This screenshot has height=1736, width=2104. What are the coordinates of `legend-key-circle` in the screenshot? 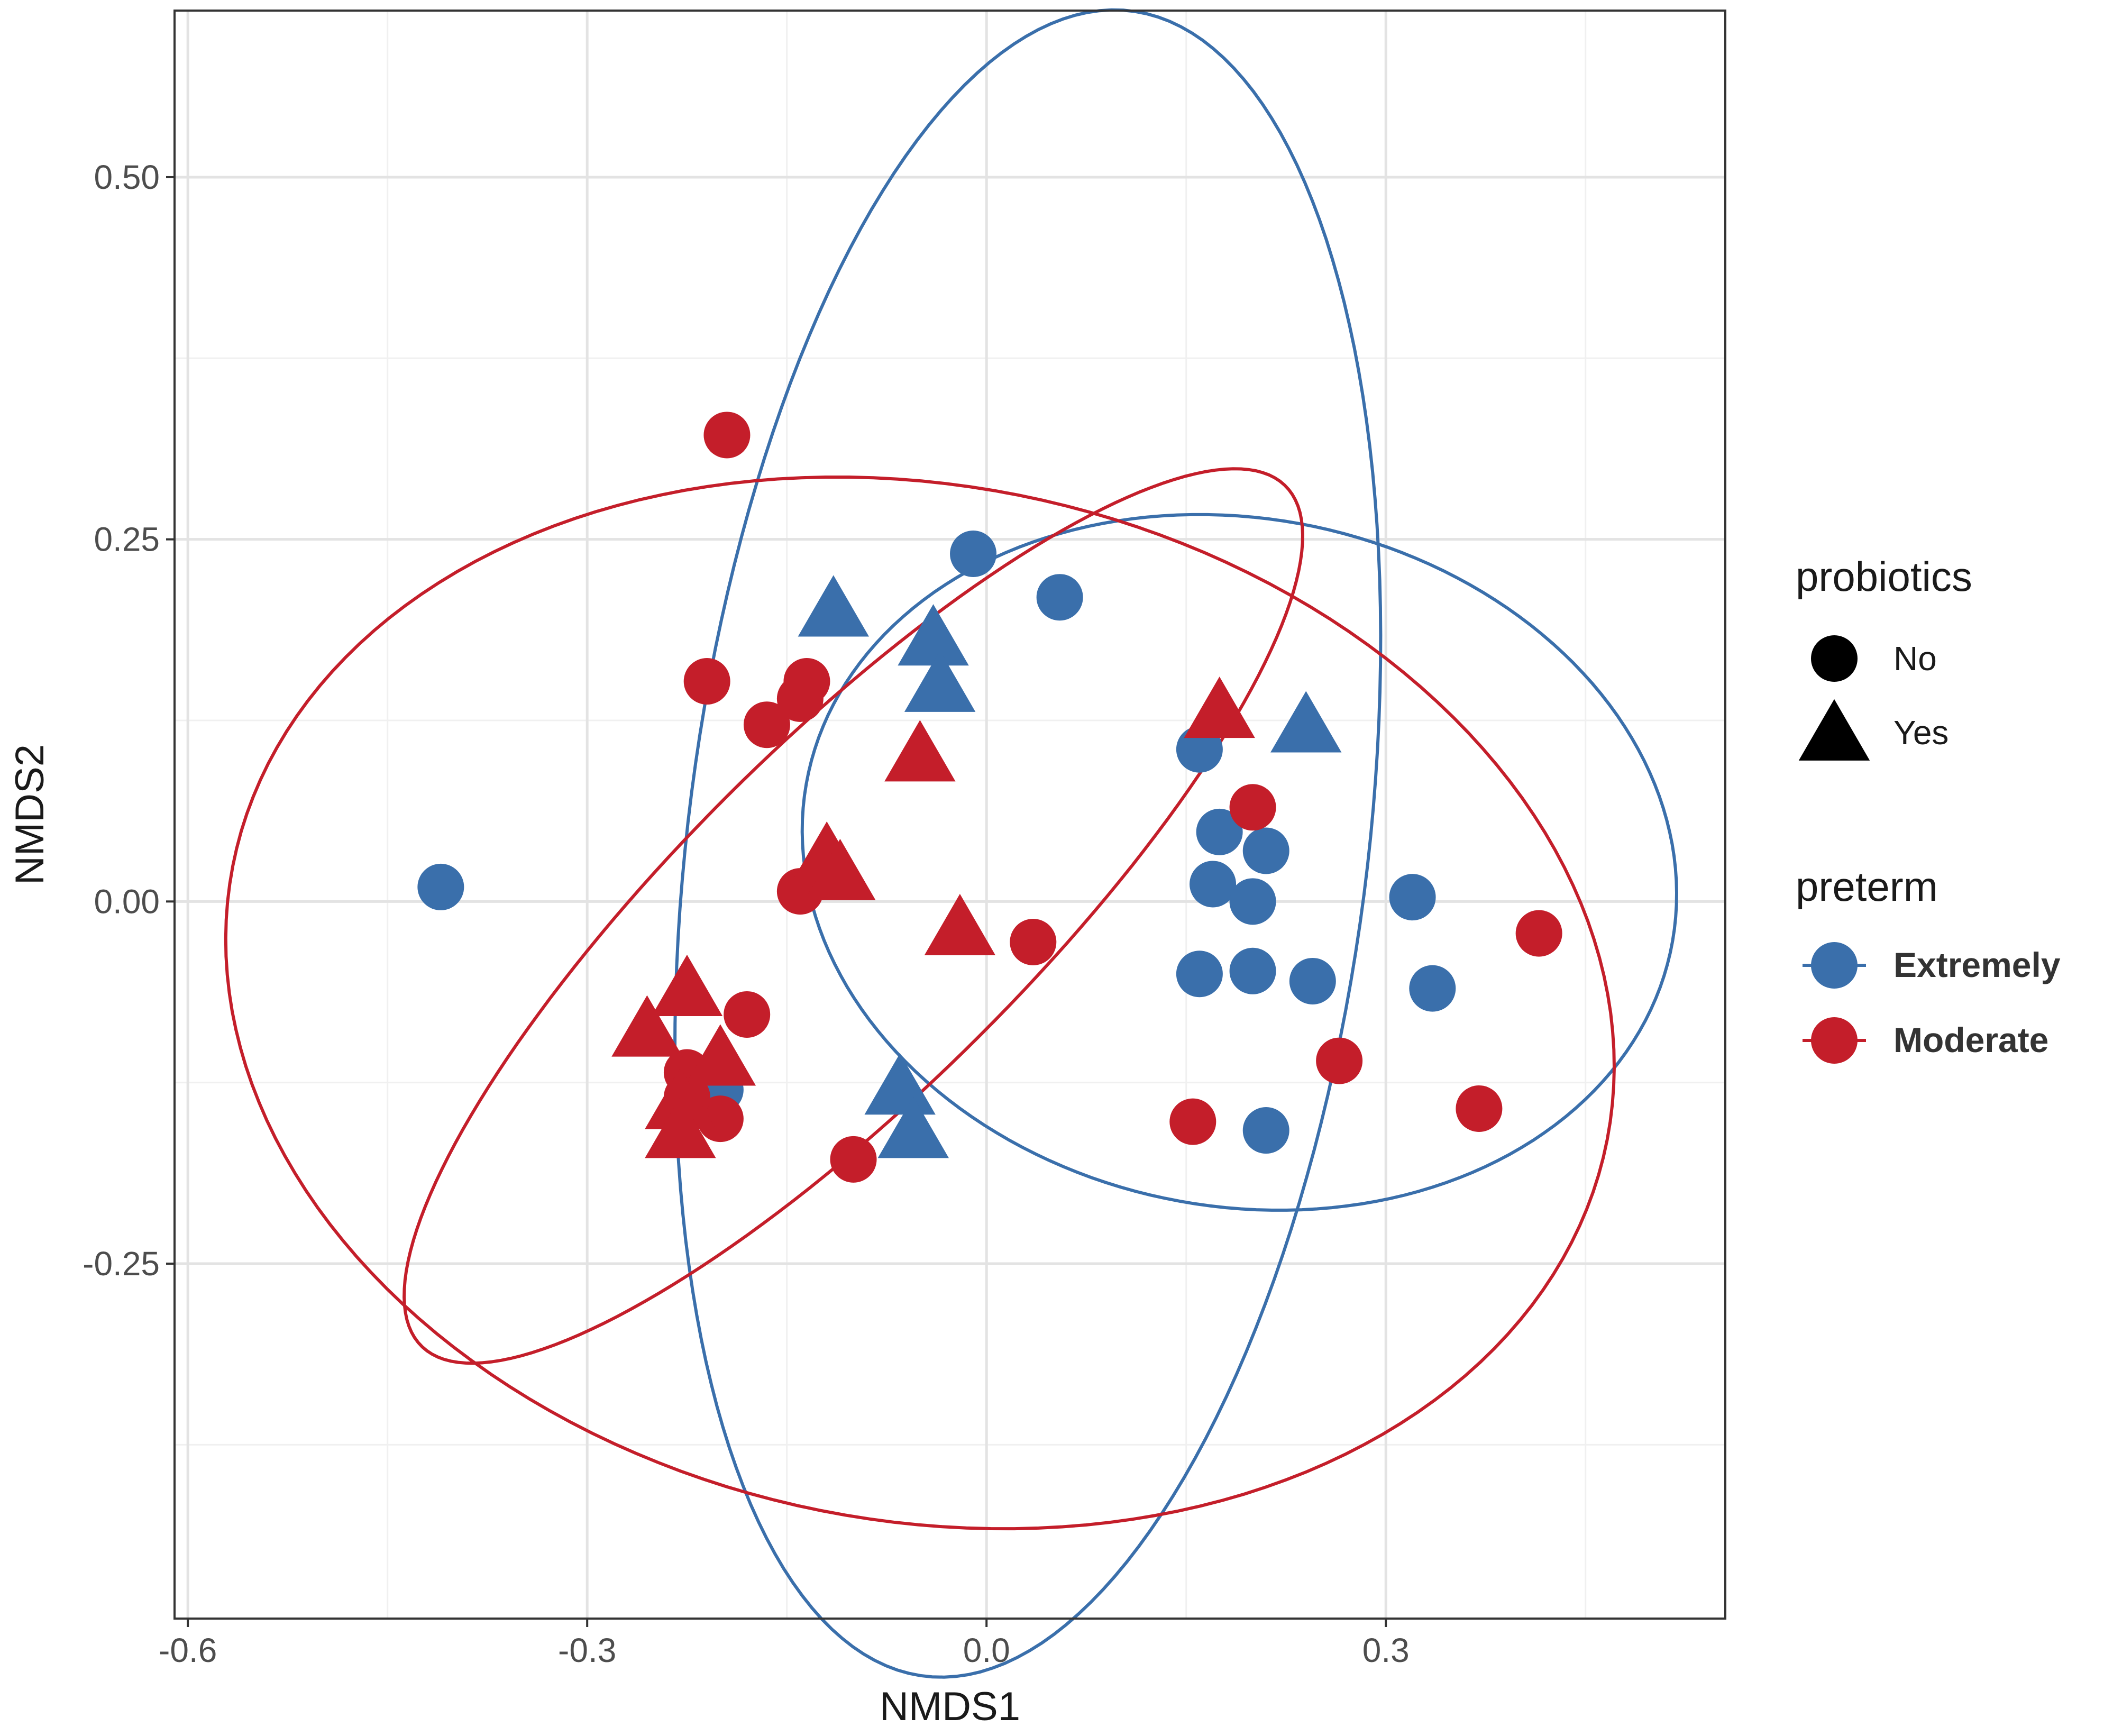 It's located at (1834, 658).